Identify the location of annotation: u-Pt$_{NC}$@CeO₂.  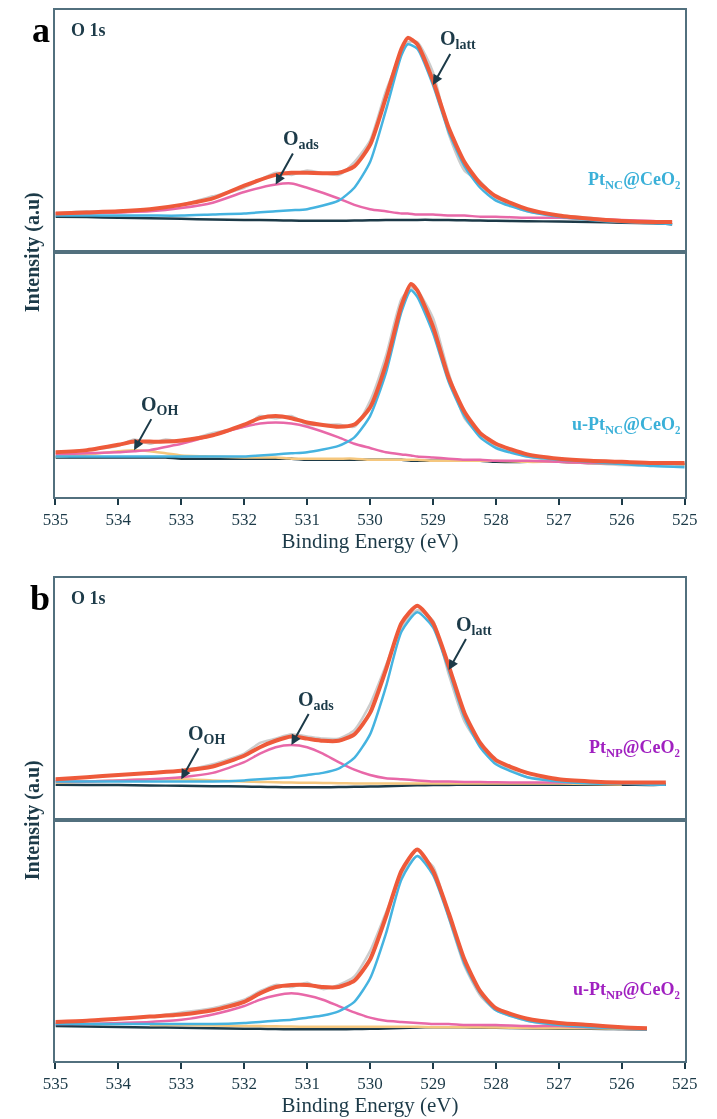
(626, 425).